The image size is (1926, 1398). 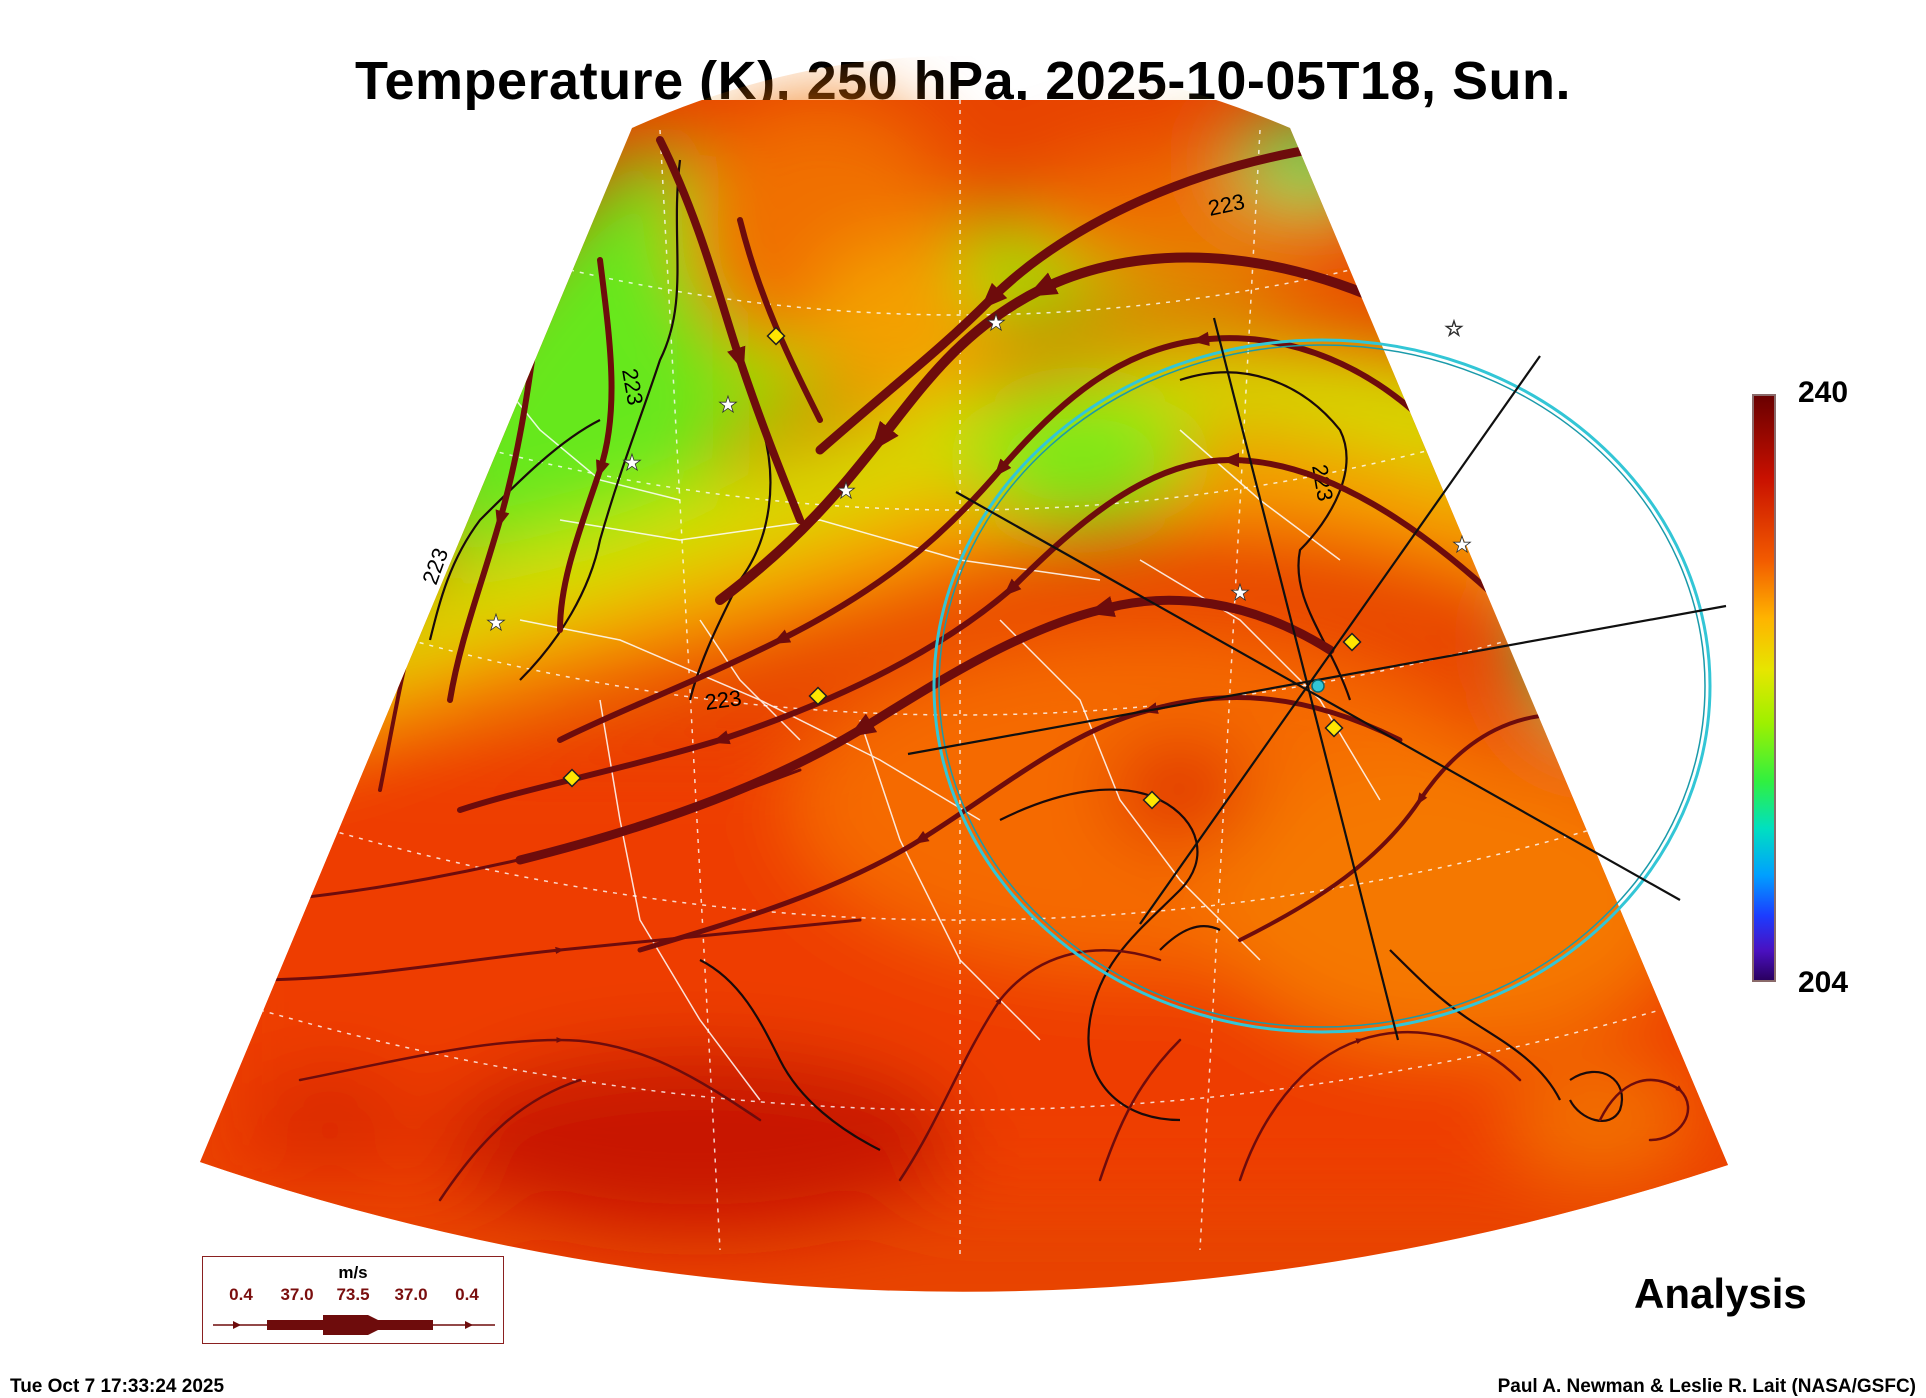 What do you see at coordinates (723, 700) in the screenshot?
I see `contour-label: 223` at bounding box center [723, 700].